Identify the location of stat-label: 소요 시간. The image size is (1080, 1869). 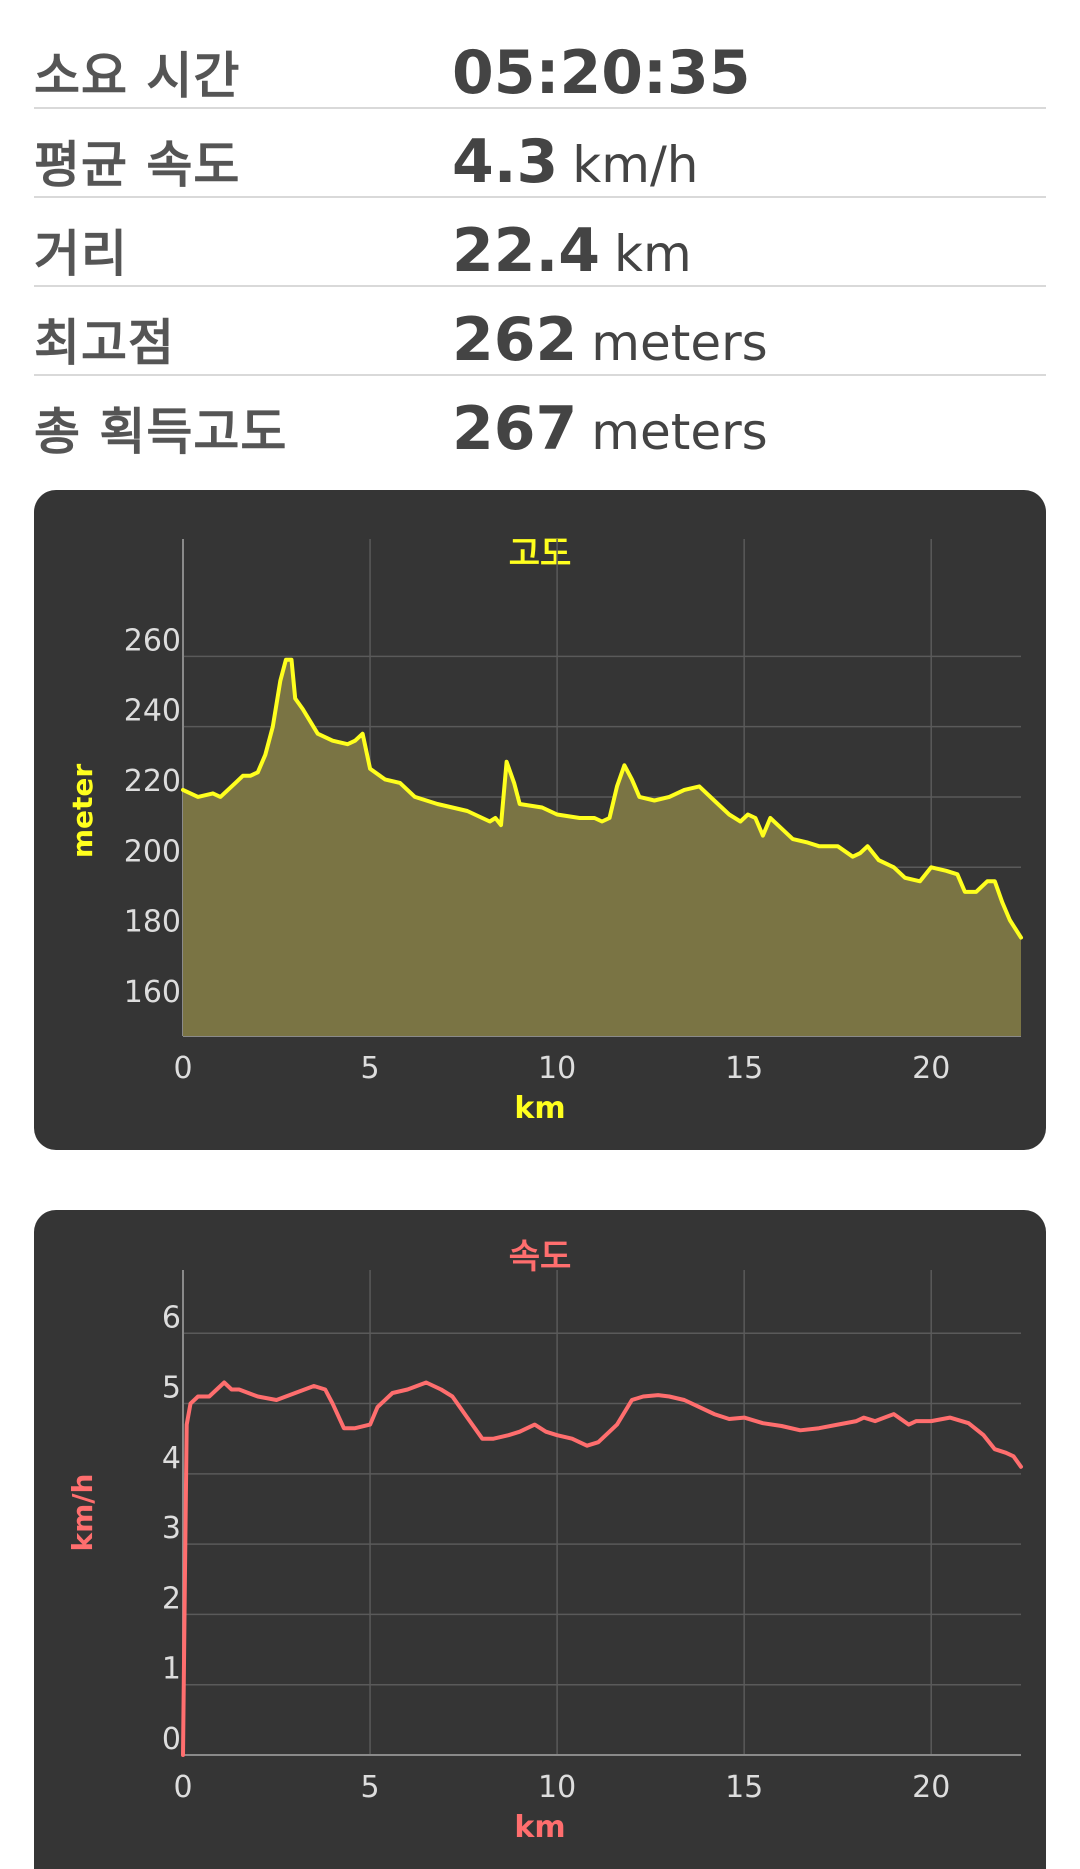
(137, 76).